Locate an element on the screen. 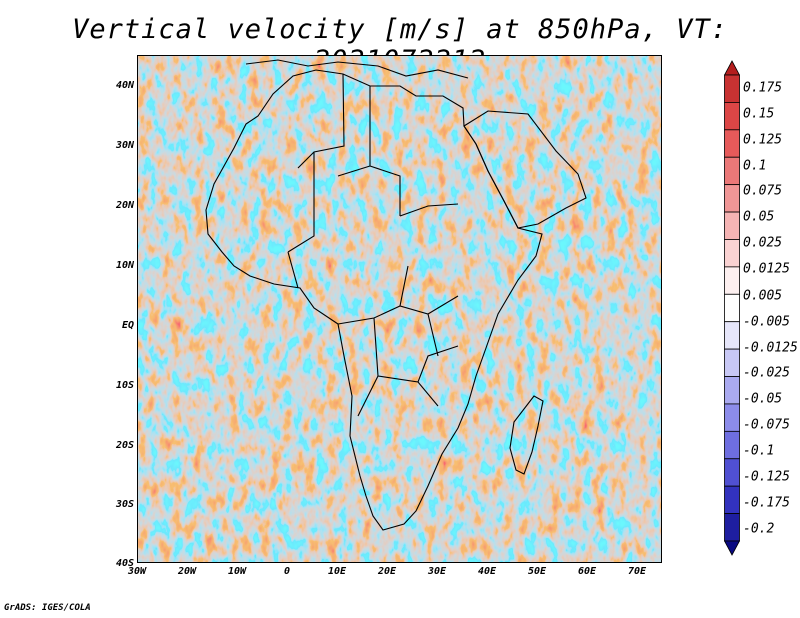 This screenshot has width=800, height=618. lat-label: 30N is located at coordinates (124, 145).